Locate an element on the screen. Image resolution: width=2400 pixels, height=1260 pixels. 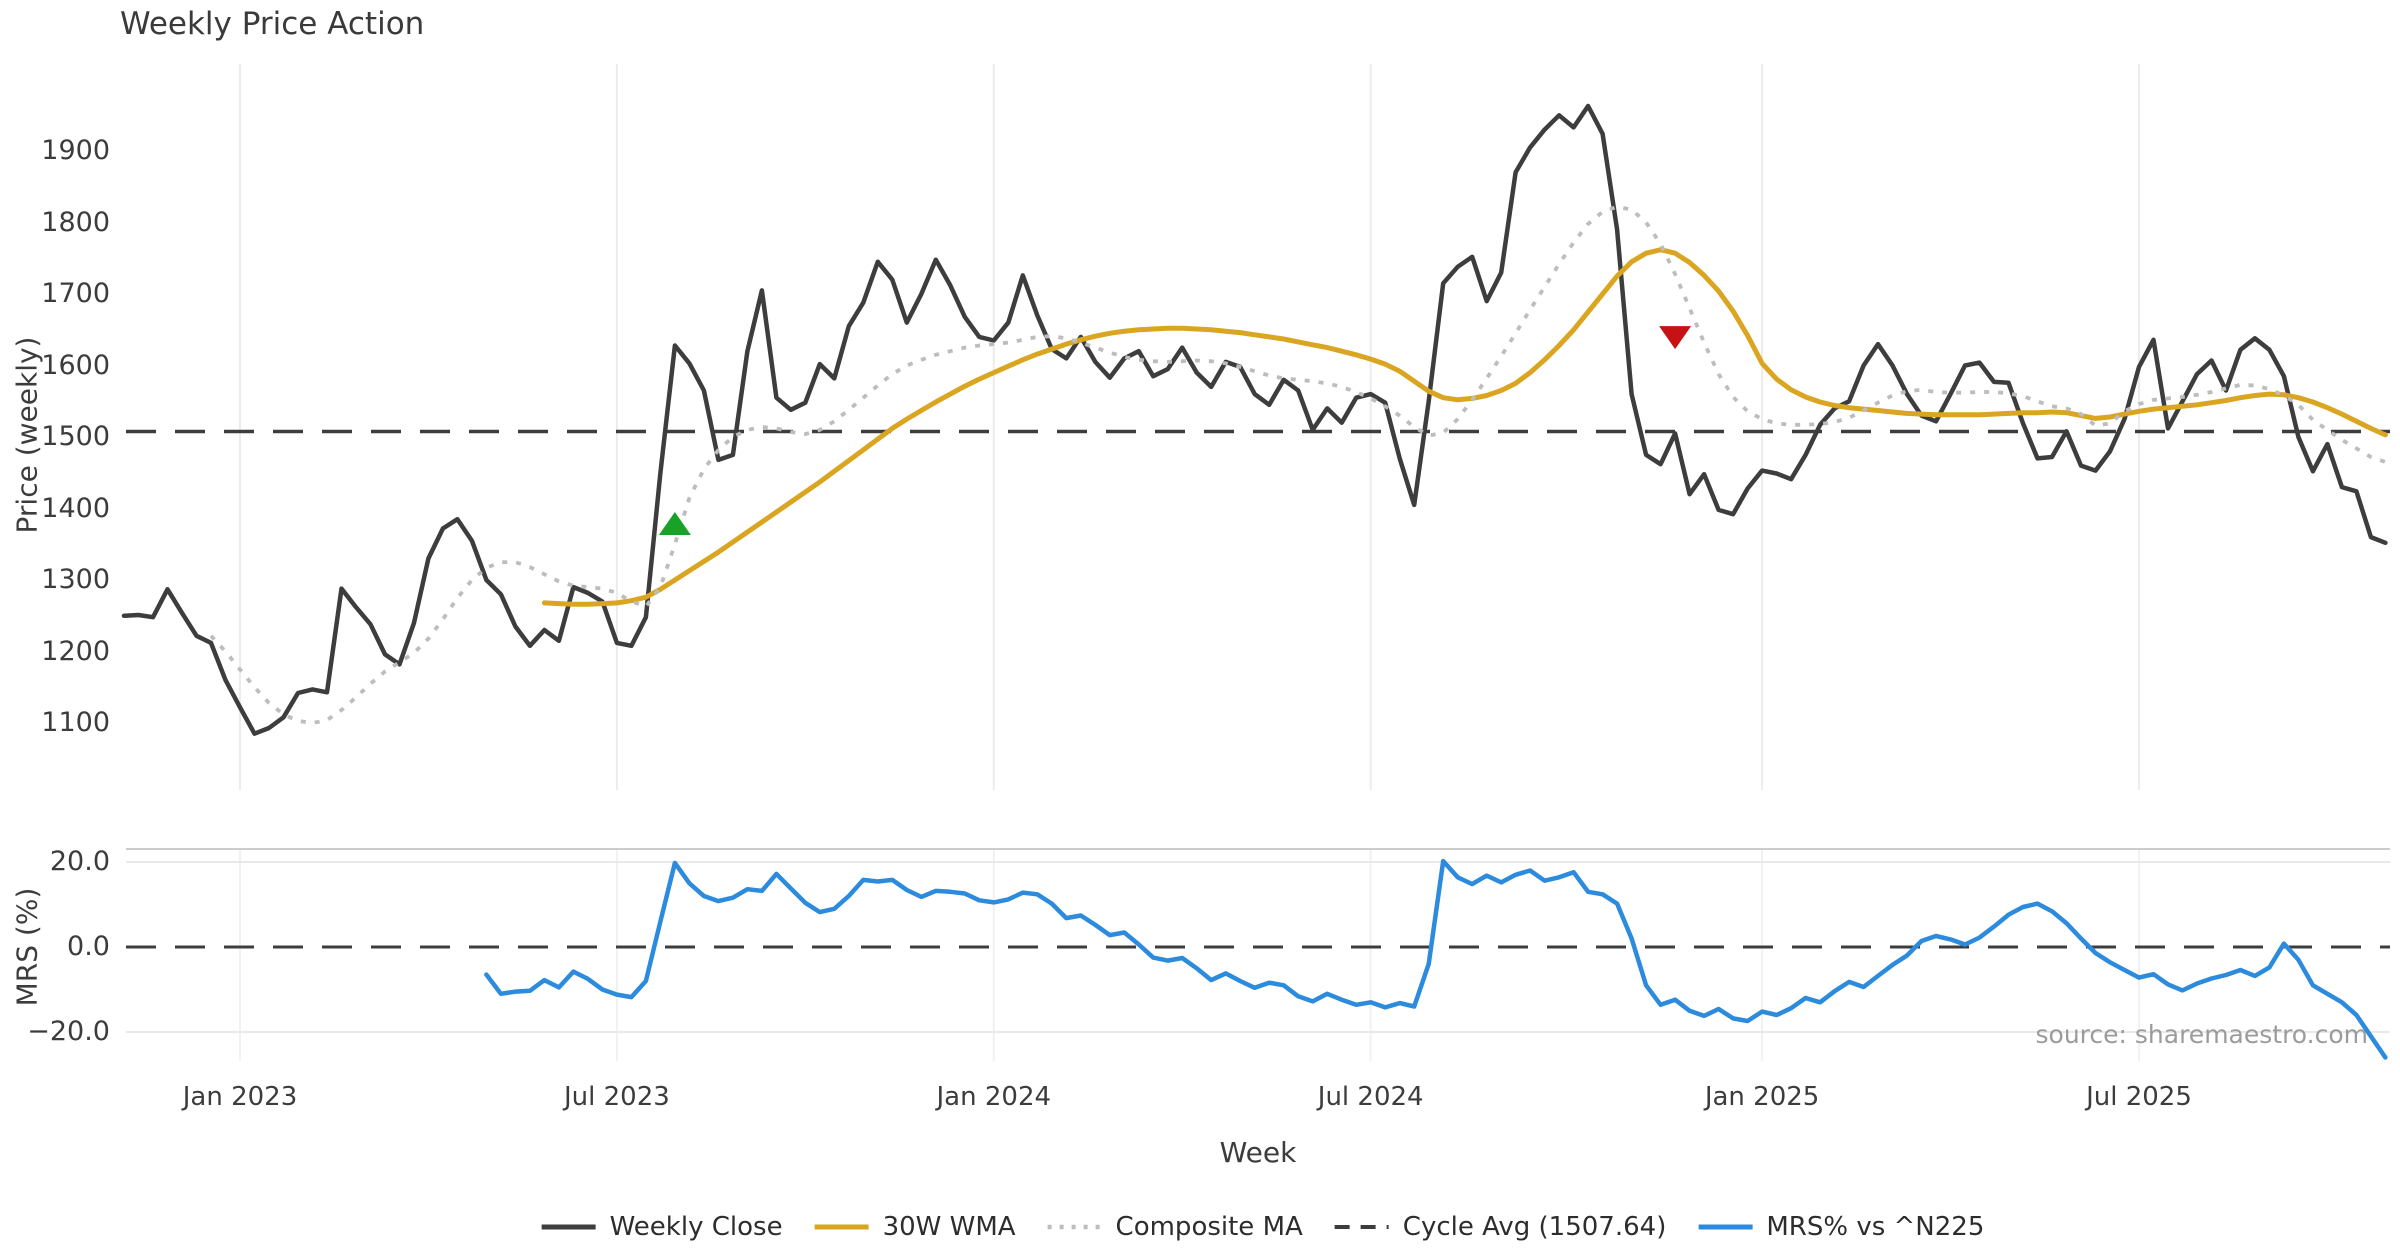
xtick-jan-2025: Jan 2025 is located at coordinates (1762, 1097).